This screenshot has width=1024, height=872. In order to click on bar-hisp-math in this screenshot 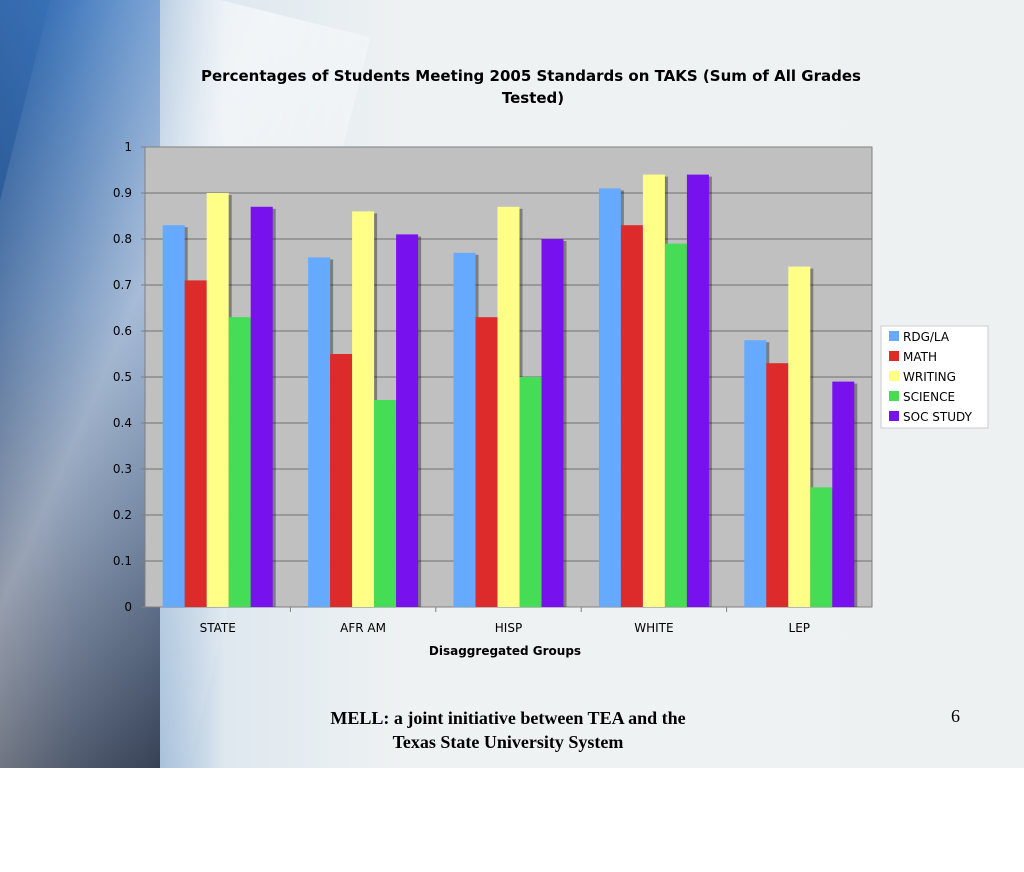, I will do `click(486, 462)`.